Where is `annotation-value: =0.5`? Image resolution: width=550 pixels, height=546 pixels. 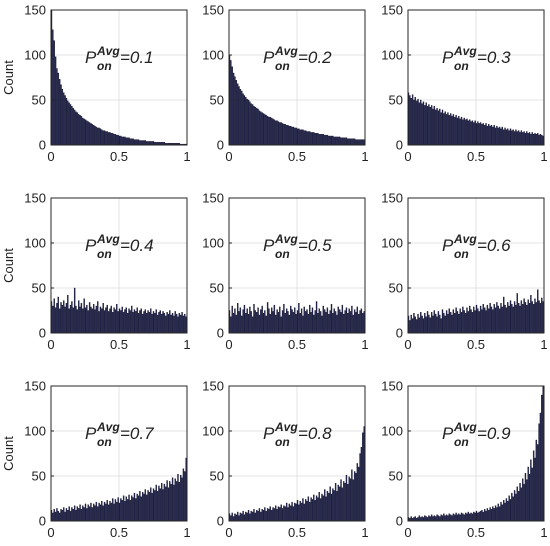 annotation-value: =0.5 is located at coordinates (315, 245).